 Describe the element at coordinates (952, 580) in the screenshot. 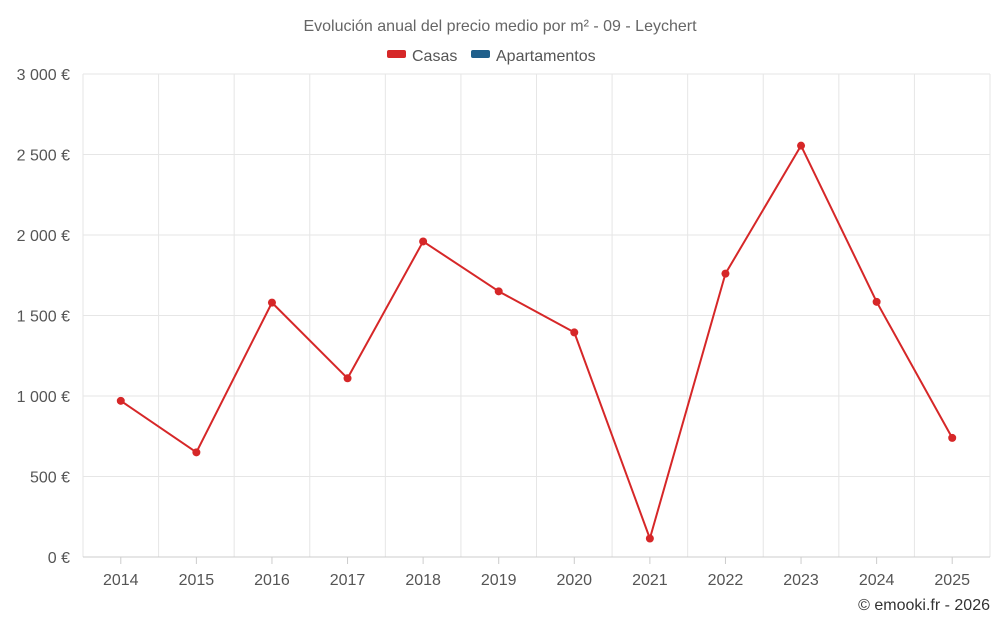

I see `x-tick-label: 2025` at that location.